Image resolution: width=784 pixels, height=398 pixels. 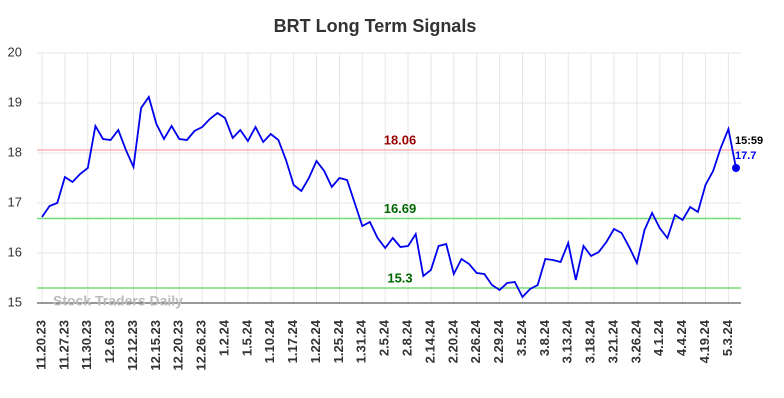 What do you see at coordinates (727, 337) in the screenshot?
I see `x-tick-label: 5.3.24` at bounding box center [727, 337].